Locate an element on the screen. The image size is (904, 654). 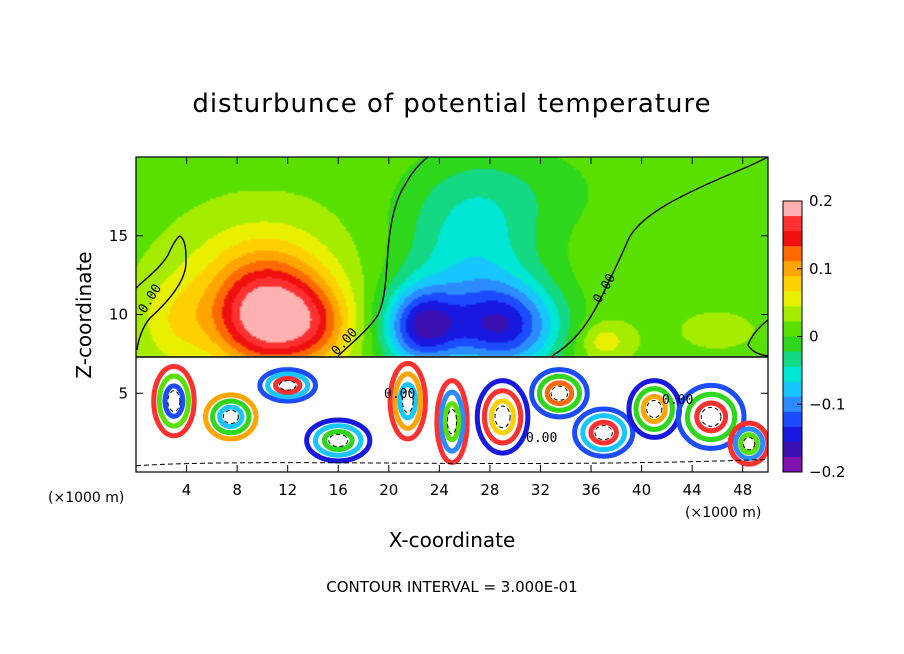
x-unit-label-right: (×1000 m) is located at coordinates (723, 513).